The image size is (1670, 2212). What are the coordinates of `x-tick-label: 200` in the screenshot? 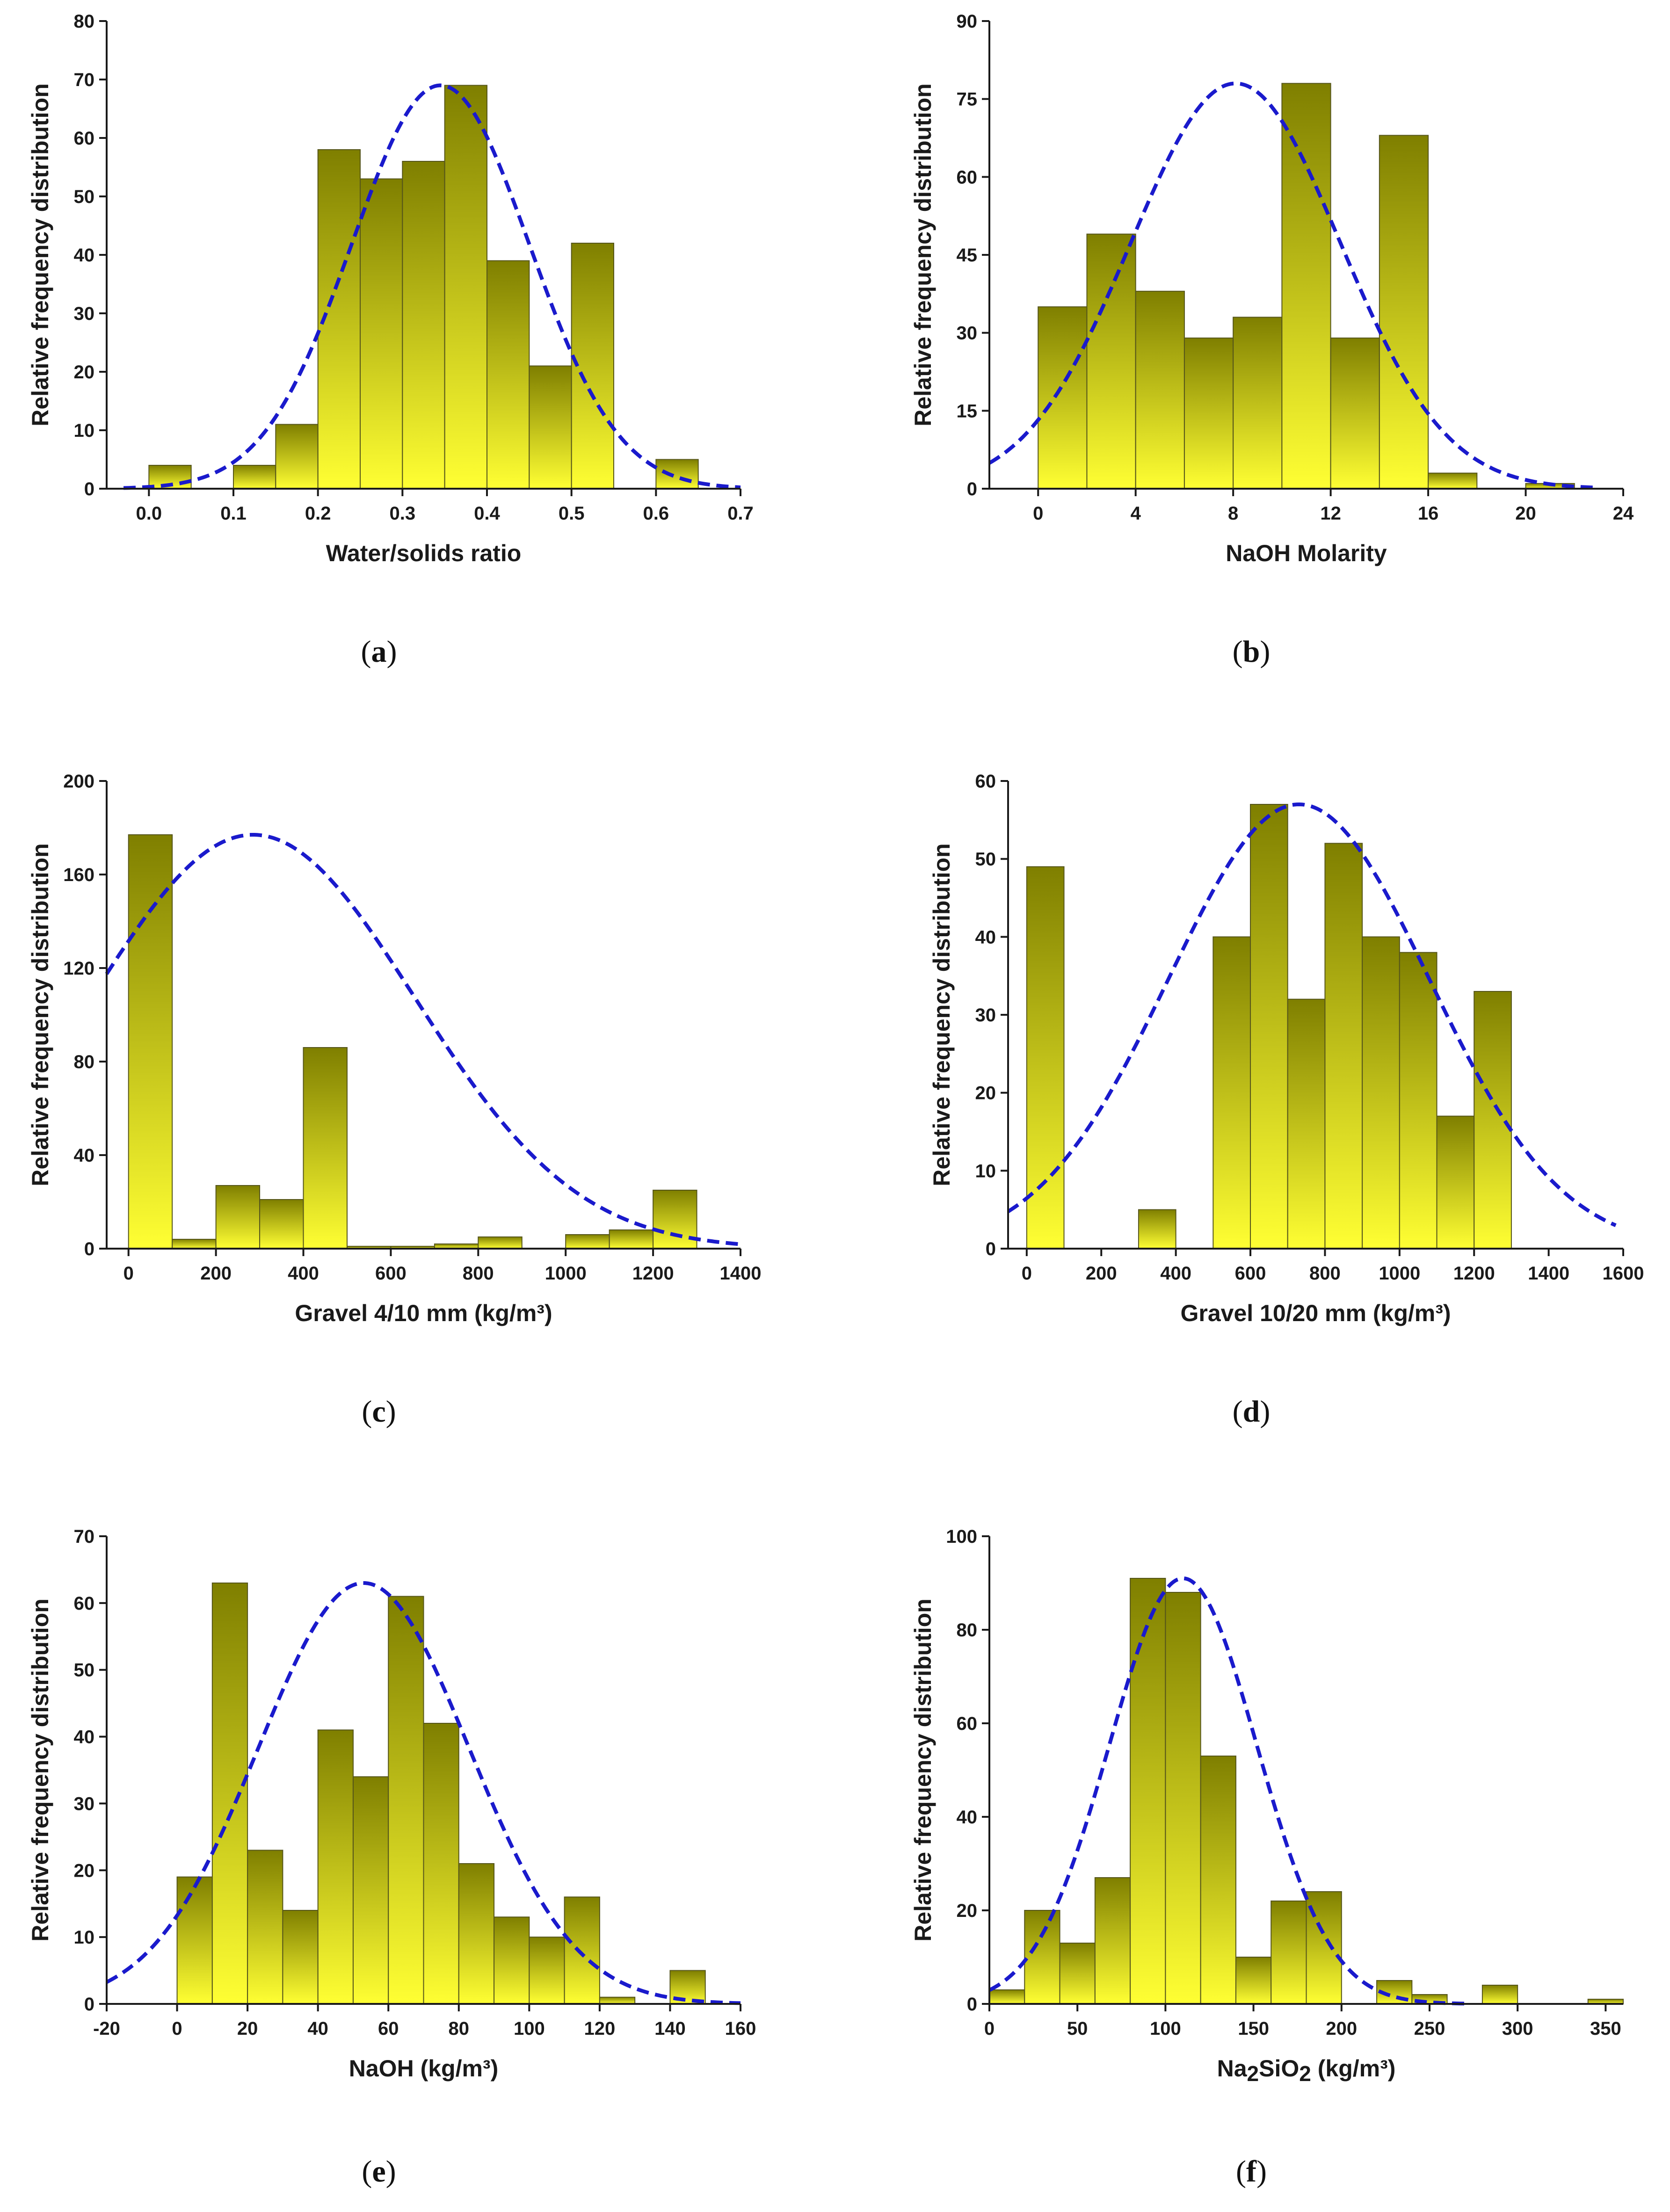 It's located at (1101, 1273).